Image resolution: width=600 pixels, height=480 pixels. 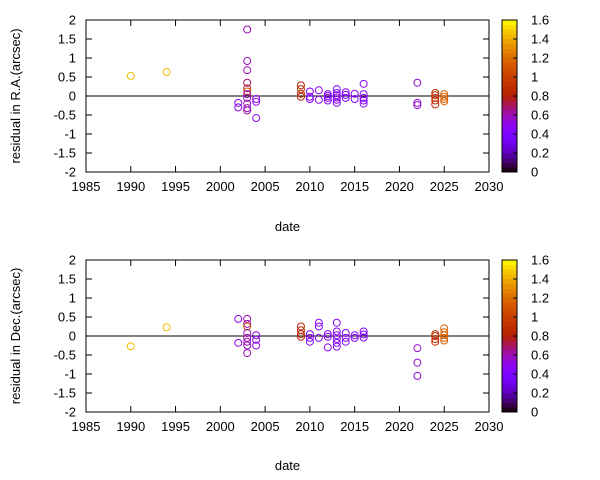 What do you see at coordinates (540, 279) in the screenshot?
I see `colorbar-tick-label: 1.4` at bounding box center [540, 279].